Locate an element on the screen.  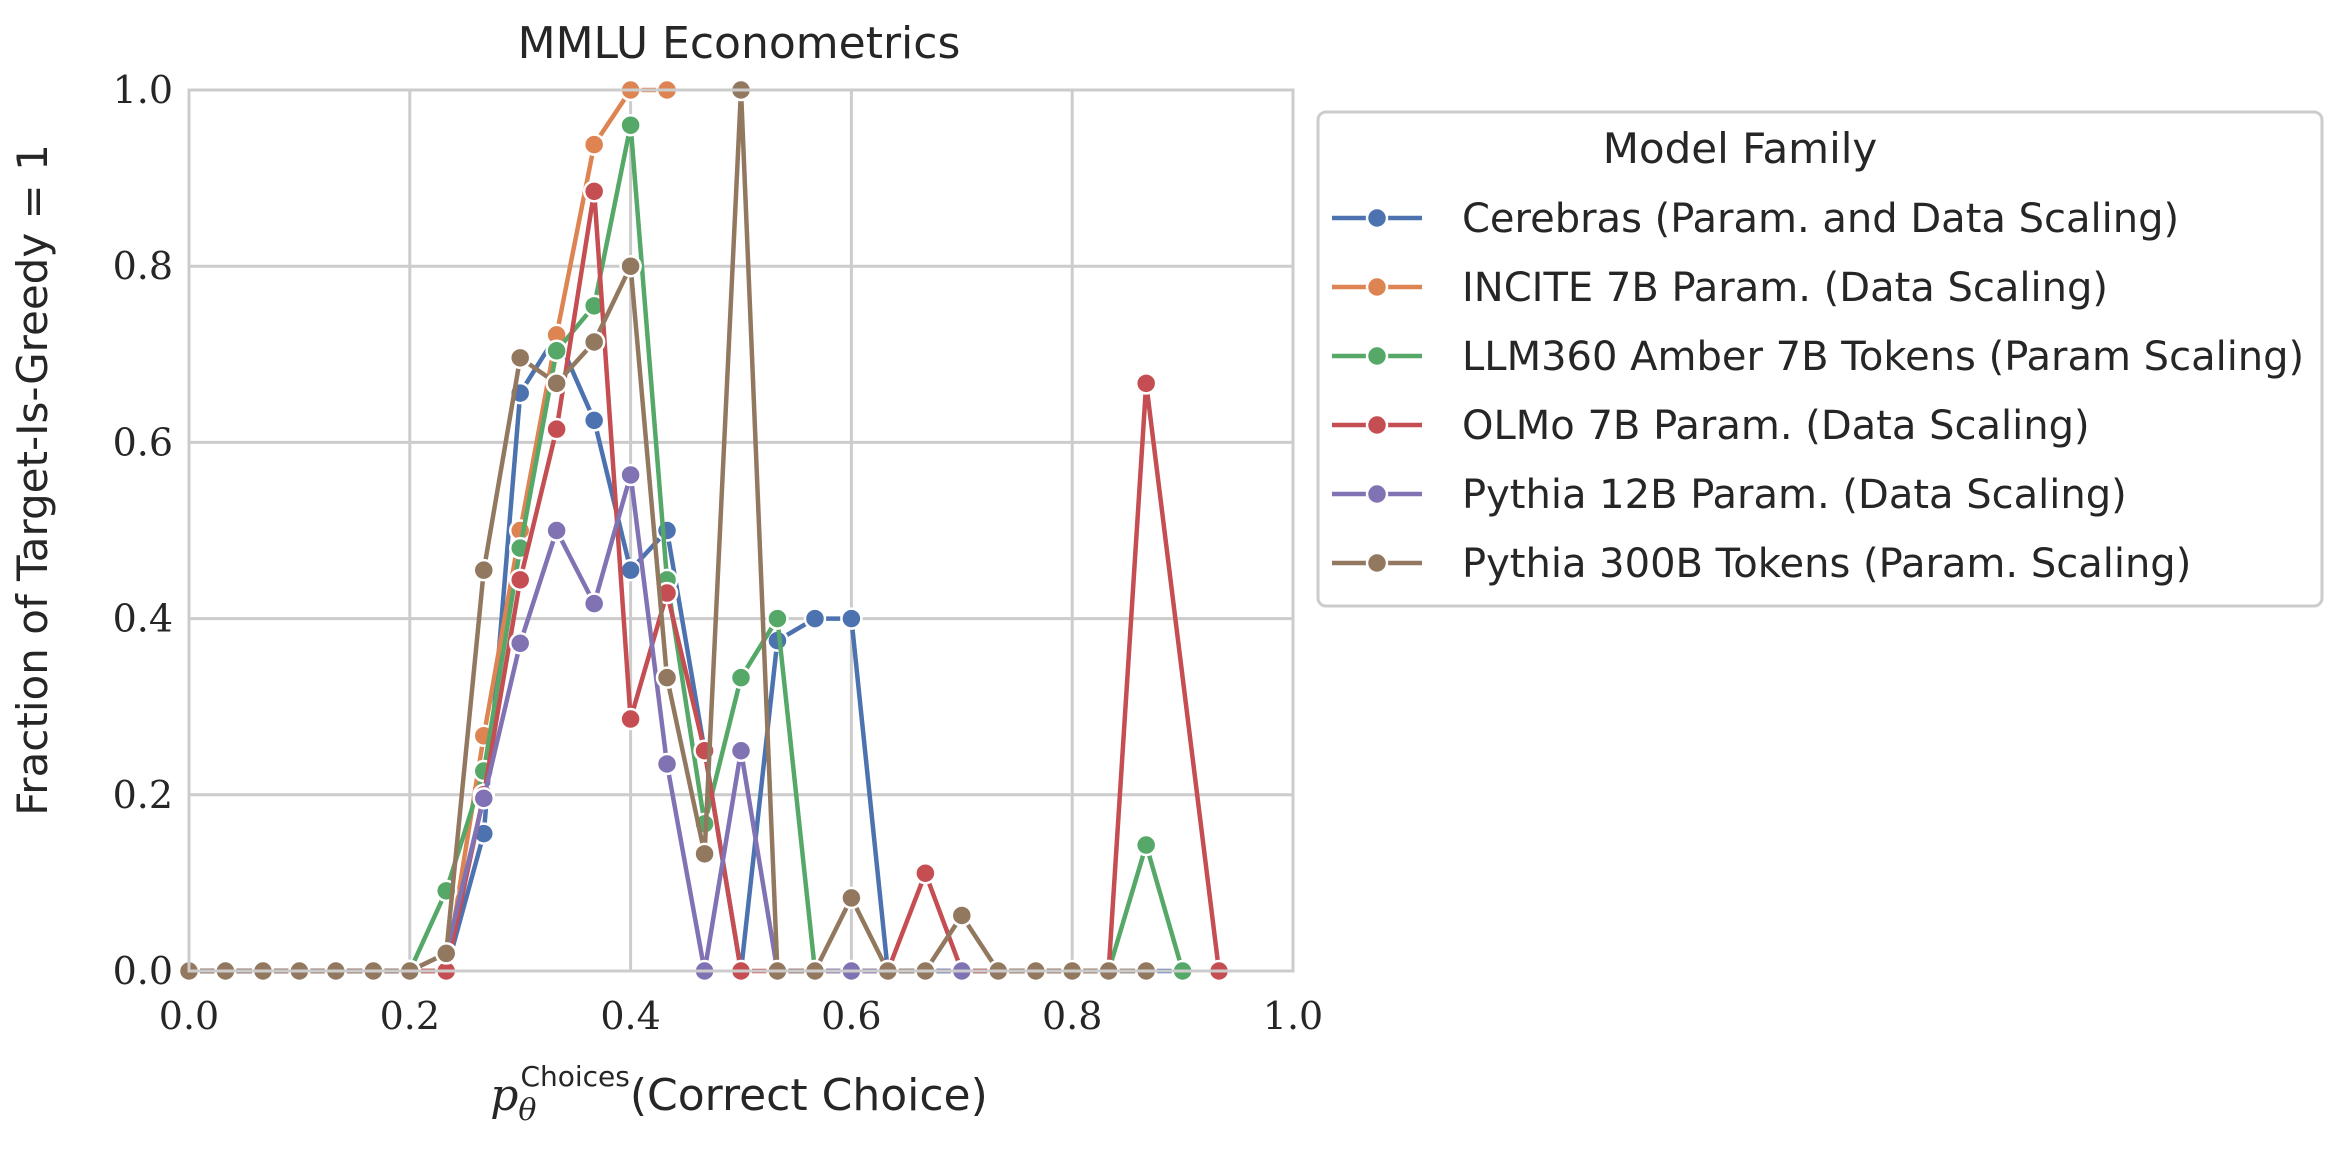
x-tick-label: 0.0 is located at coordinates (189, 1016).